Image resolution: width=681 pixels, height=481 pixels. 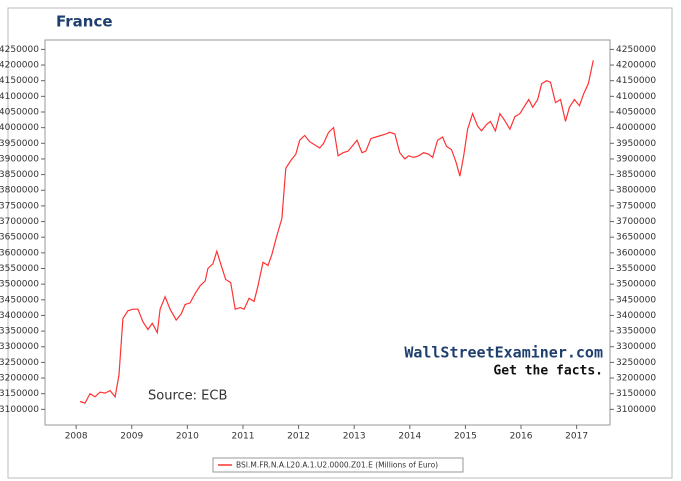 What do you see at coordinates (187, 437) in the screenshot?
I see `x-tick-label: 2010` at bounding box center [187, 437].